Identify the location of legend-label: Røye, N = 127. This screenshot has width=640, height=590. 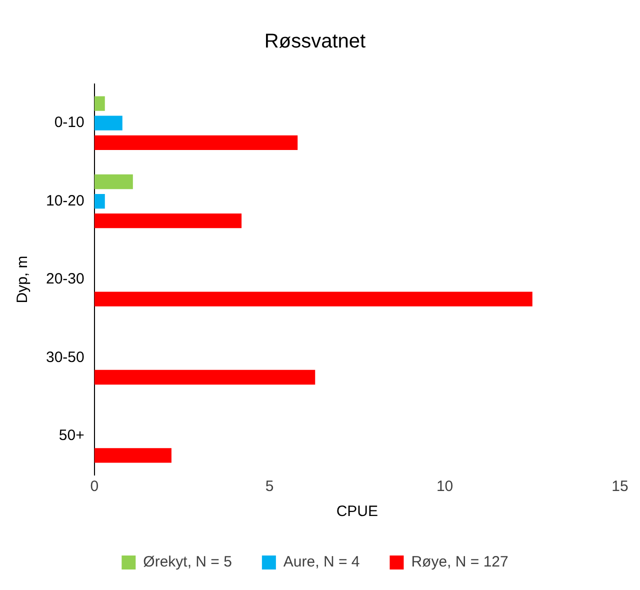
(459, 562).